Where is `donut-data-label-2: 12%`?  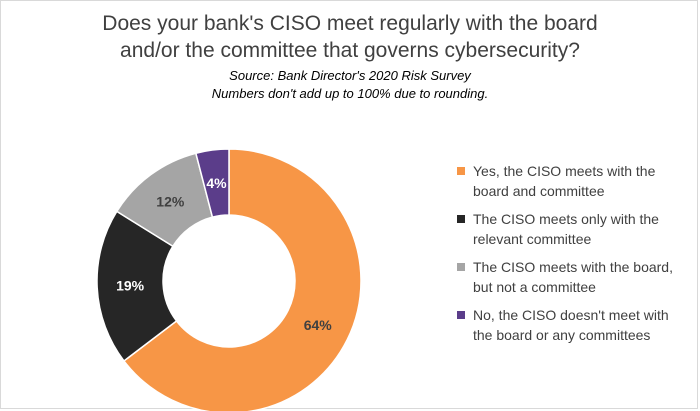 donut-data-label-2: 12% is located at coordinates (170, 201).